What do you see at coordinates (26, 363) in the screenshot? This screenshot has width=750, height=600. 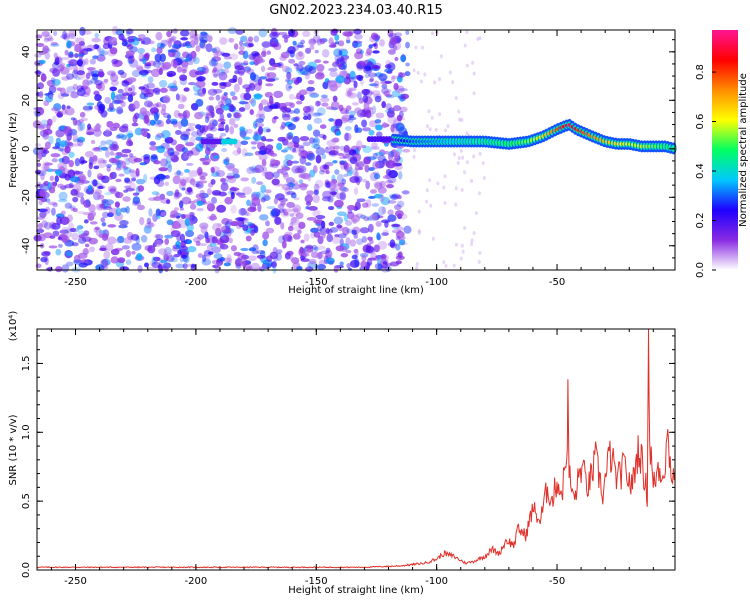 I see `y-tick-label: 1.5` at bounding box center [26, 363].